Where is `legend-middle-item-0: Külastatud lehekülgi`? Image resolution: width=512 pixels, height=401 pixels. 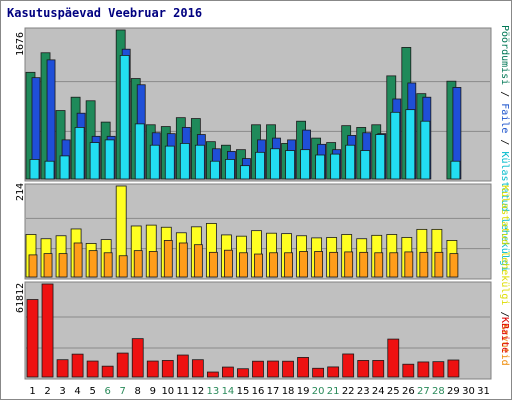 legend-middle-item-0: Külastatud lehekülgi is located at coordinates (504, 245).